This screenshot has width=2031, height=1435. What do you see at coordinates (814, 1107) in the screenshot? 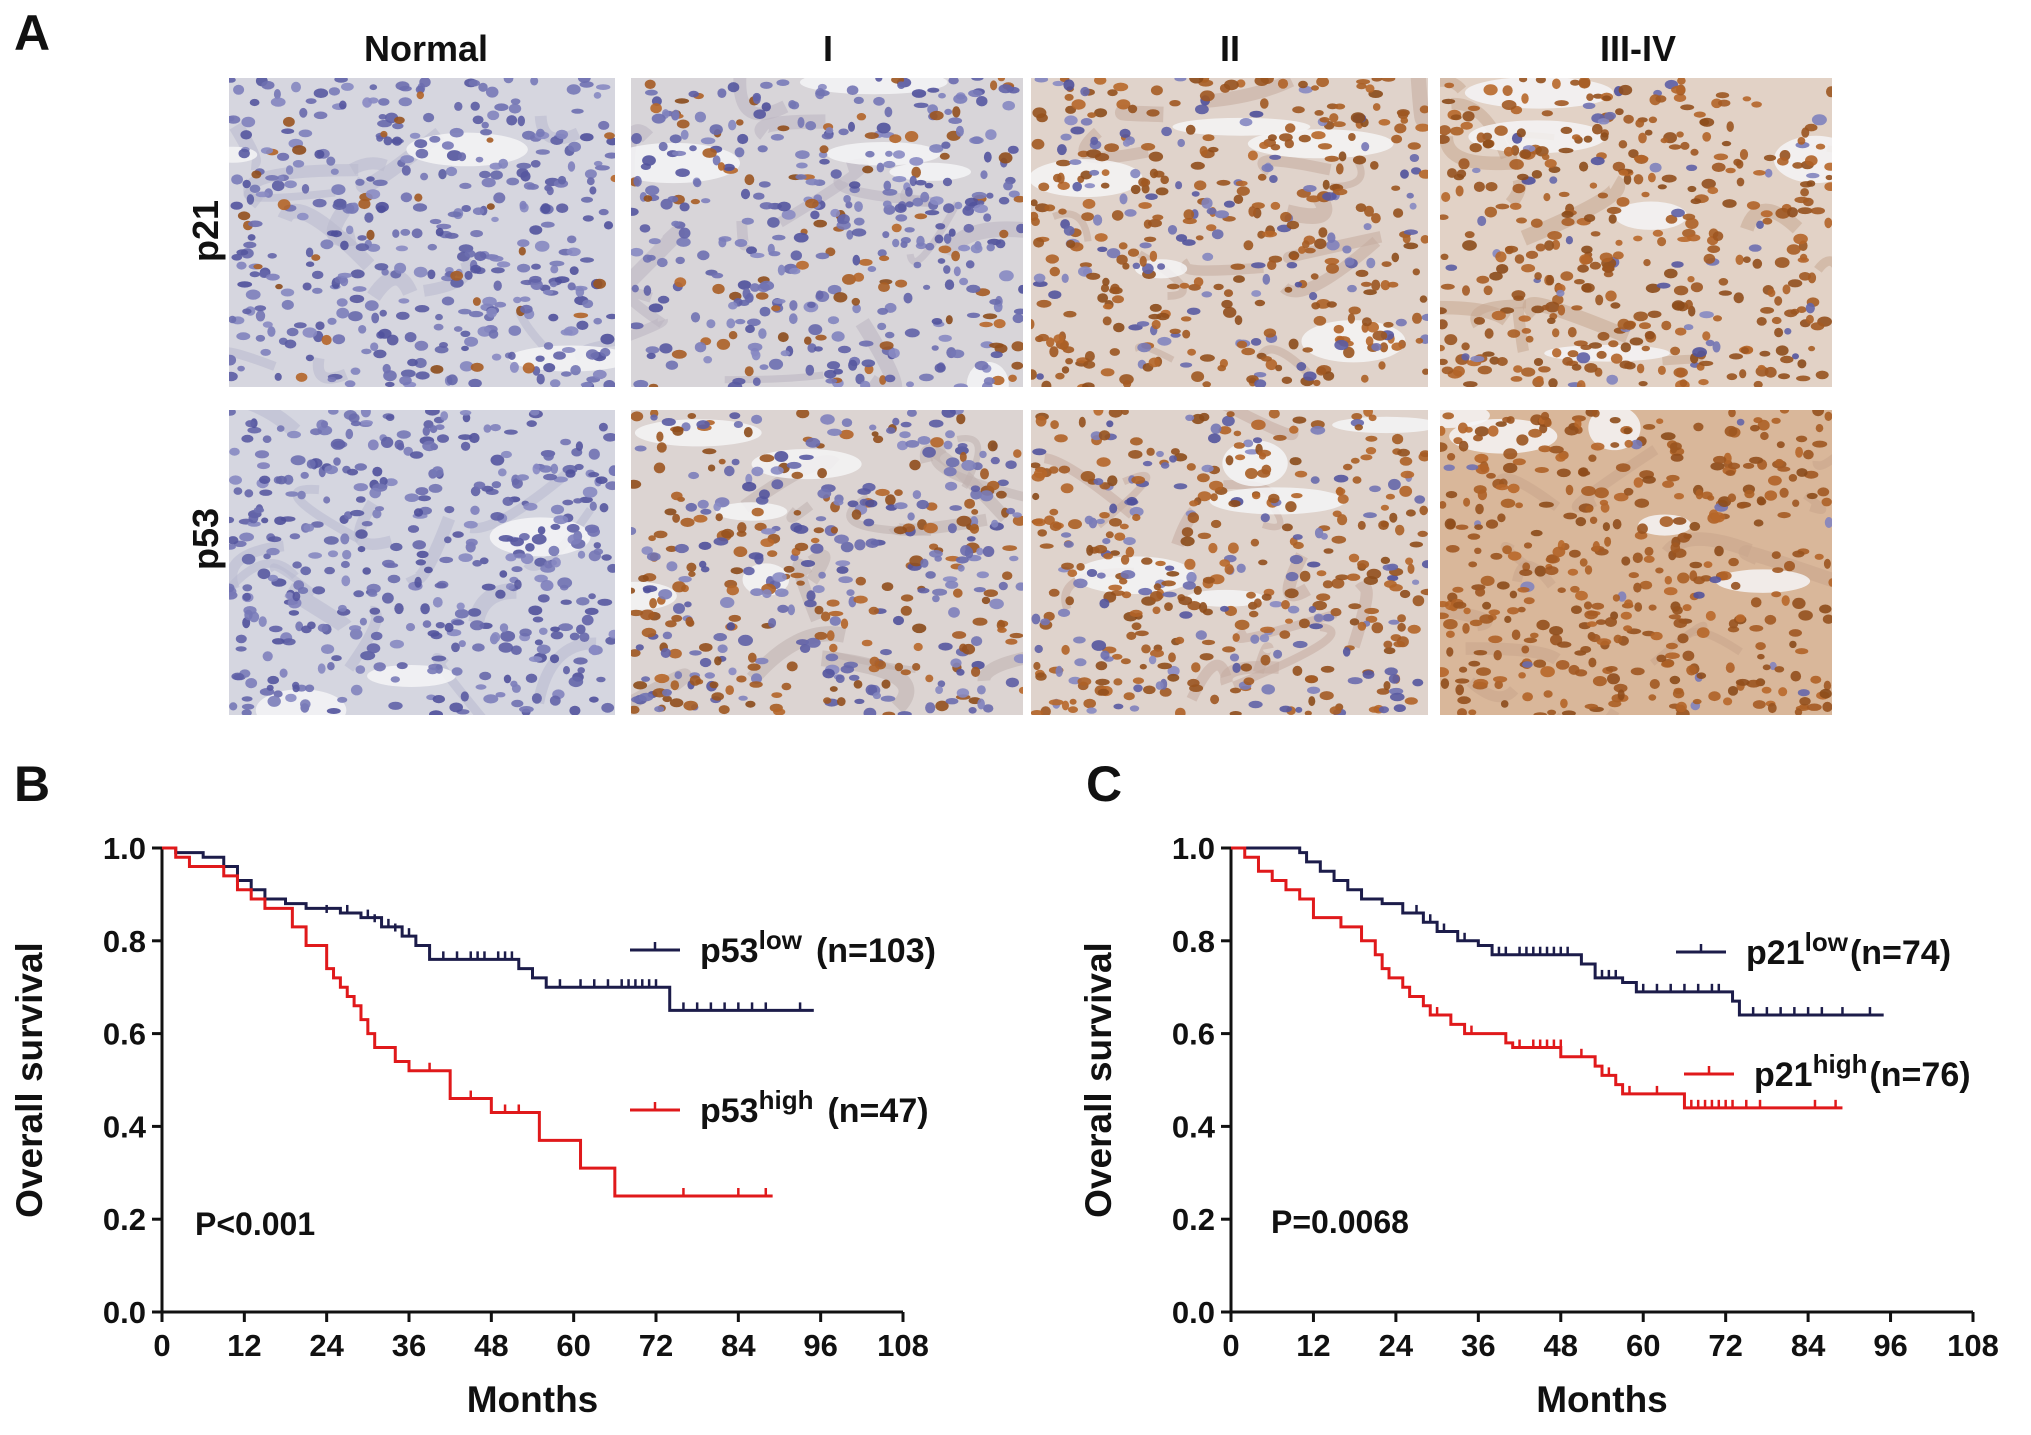
I see `legend-label-high: p53high (n=47)` at bounding box center [814, 1107].